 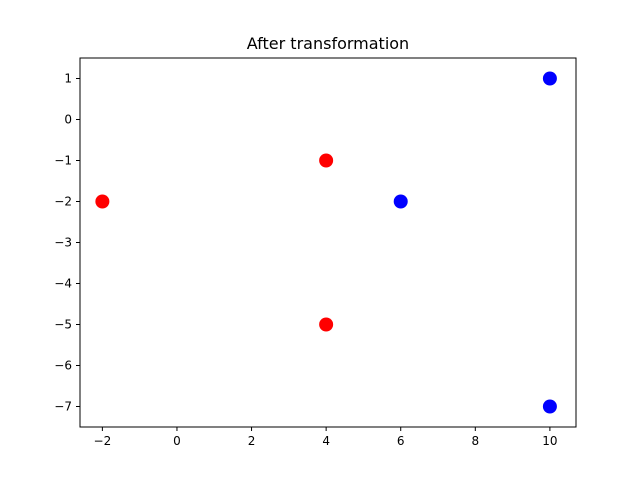 What do you see at coordinates (401, 441) in the screenshot?
I see `x-tick-label: 6` at bounding box center [401, 441].